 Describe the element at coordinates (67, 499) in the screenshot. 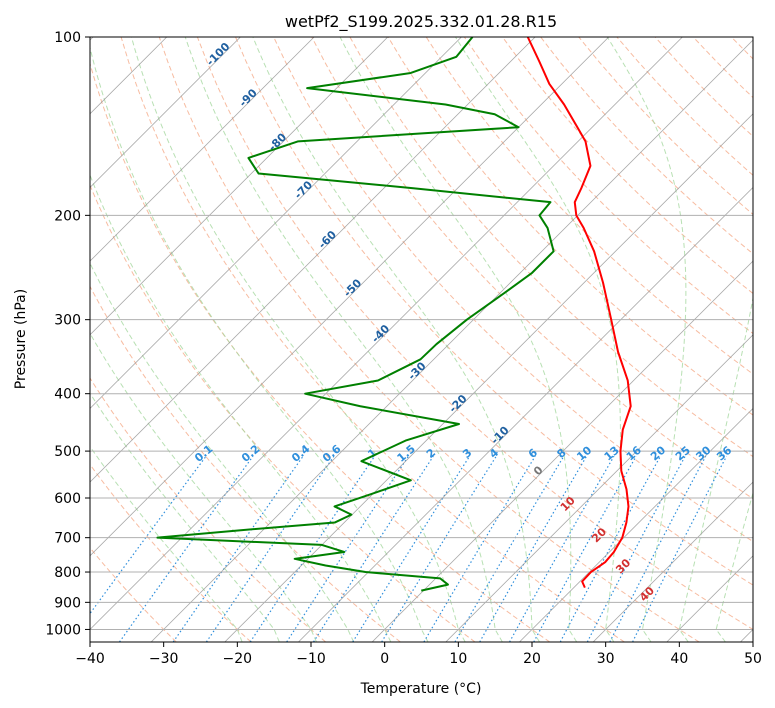

I see `y-tick-label: 600` at that location.